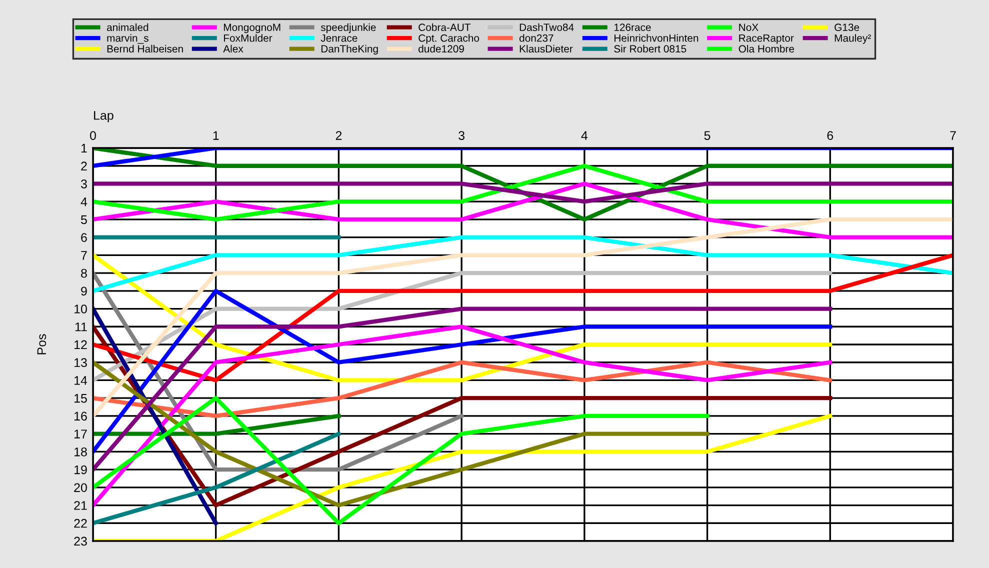  What do you see at coordinates (847, 28) in the screenshot?
I see `legend-label: G13e` at bounding box center [847, 28].